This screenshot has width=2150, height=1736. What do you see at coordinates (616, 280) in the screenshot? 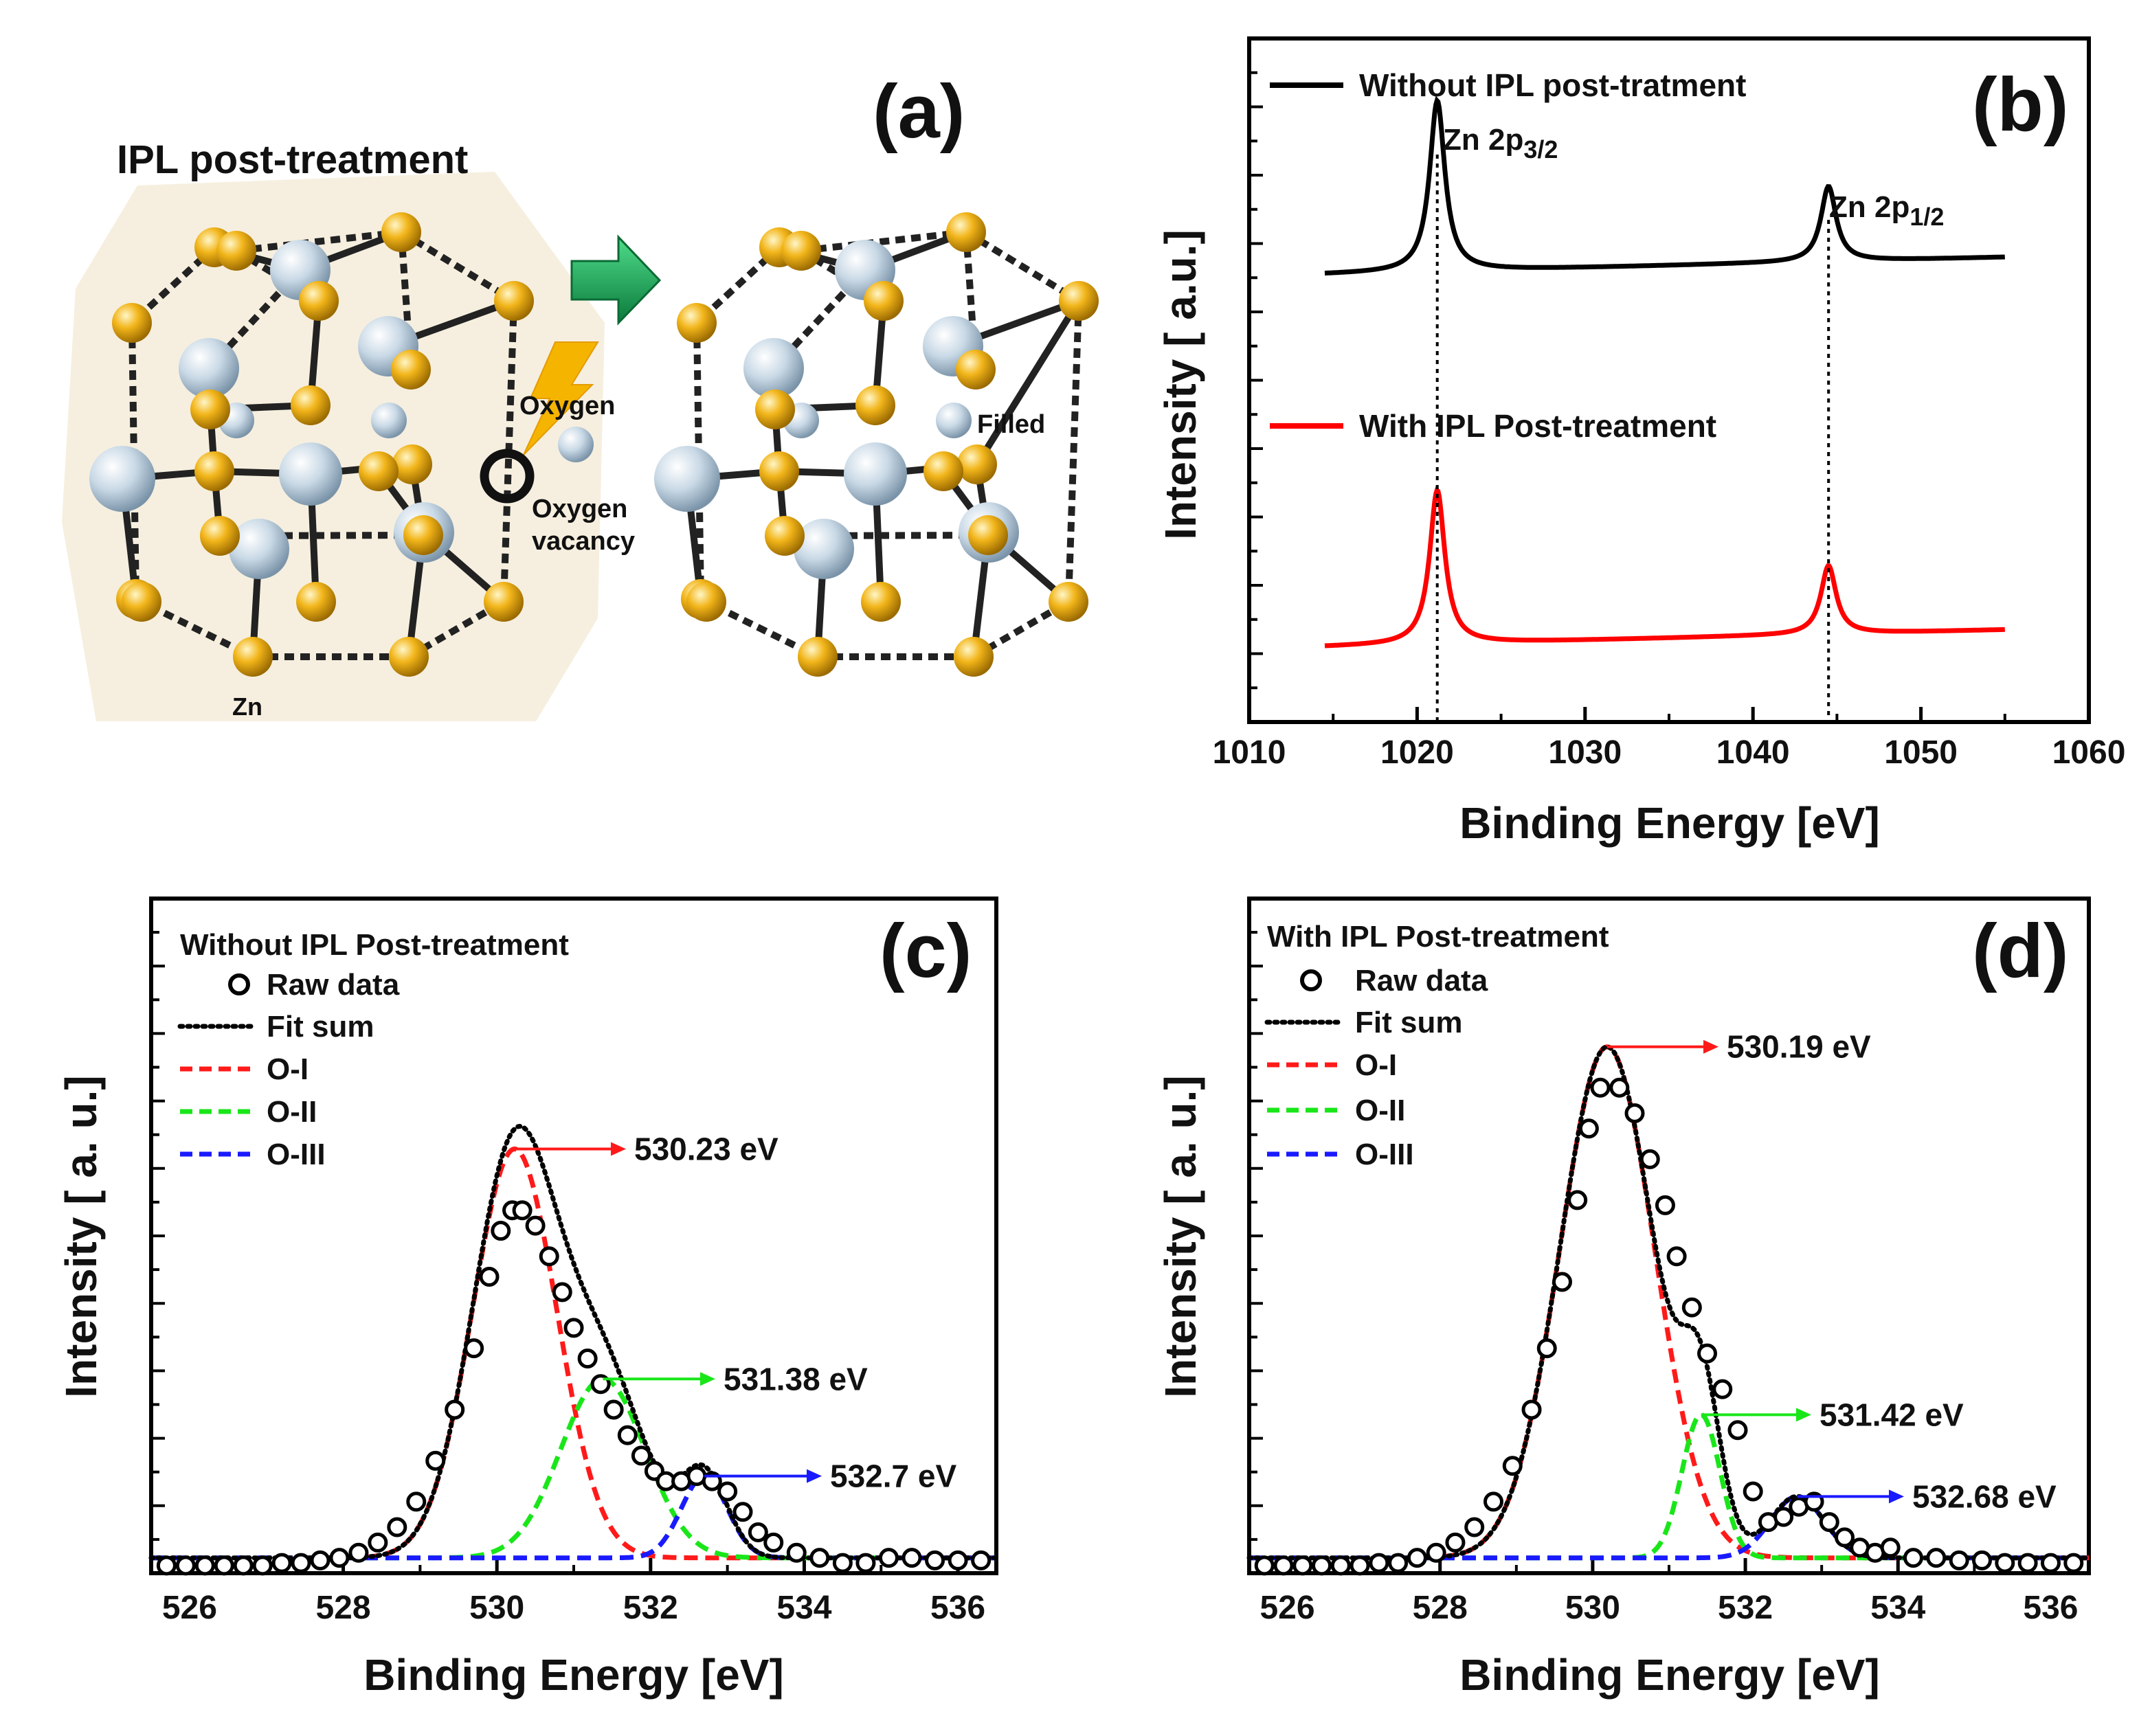
I see `transition-arrow` at bounding box center [616, 280].